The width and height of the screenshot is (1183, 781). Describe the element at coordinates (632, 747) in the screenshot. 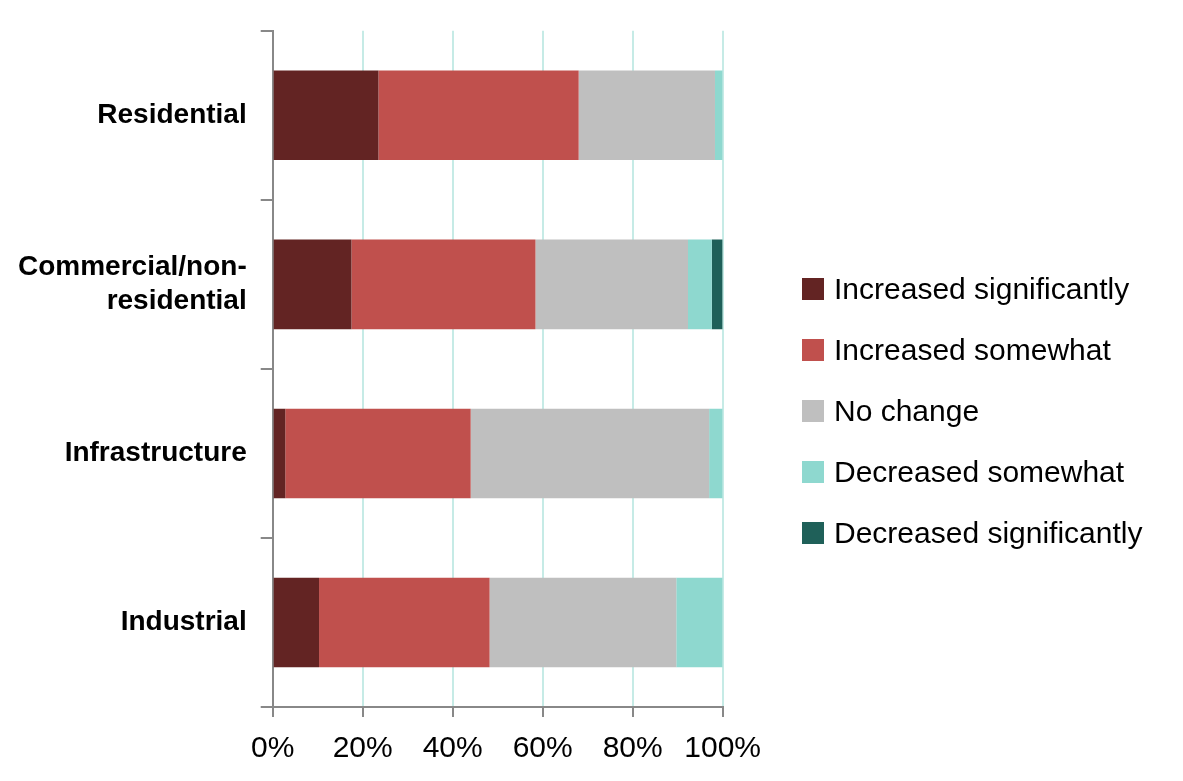

I see `x-tick-label: 80%` at that location.